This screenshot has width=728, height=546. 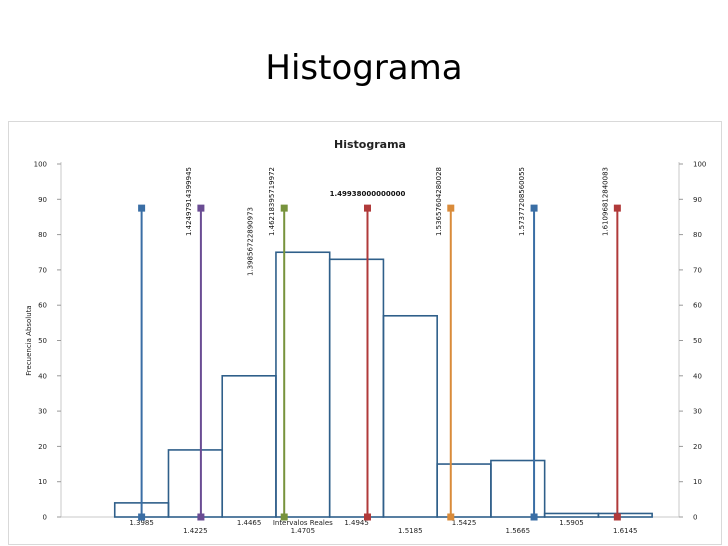 What do you see at coordinates (695, 518) in the screenshot?
I see `y-tick-label-right: 0` at bounding box center [695, 518].